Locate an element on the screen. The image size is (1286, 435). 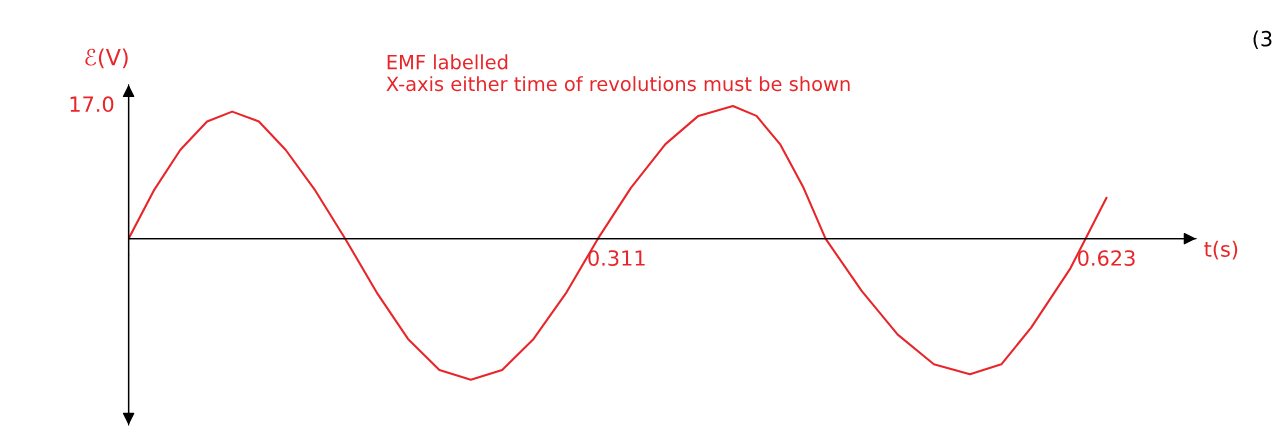
text: 17.0 is located at coordinates (92, 104).